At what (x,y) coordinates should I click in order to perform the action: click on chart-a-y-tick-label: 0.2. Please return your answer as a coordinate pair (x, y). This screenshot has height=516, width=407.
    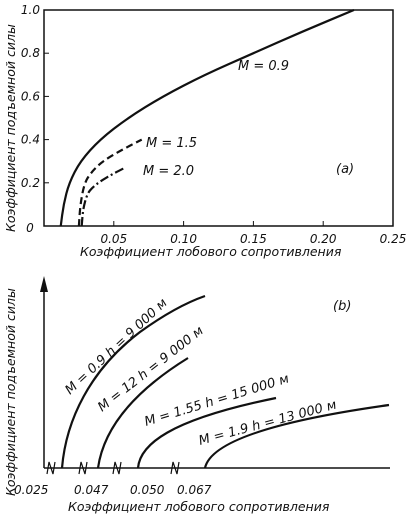
    Looking at the image, I should click on (30, 183).